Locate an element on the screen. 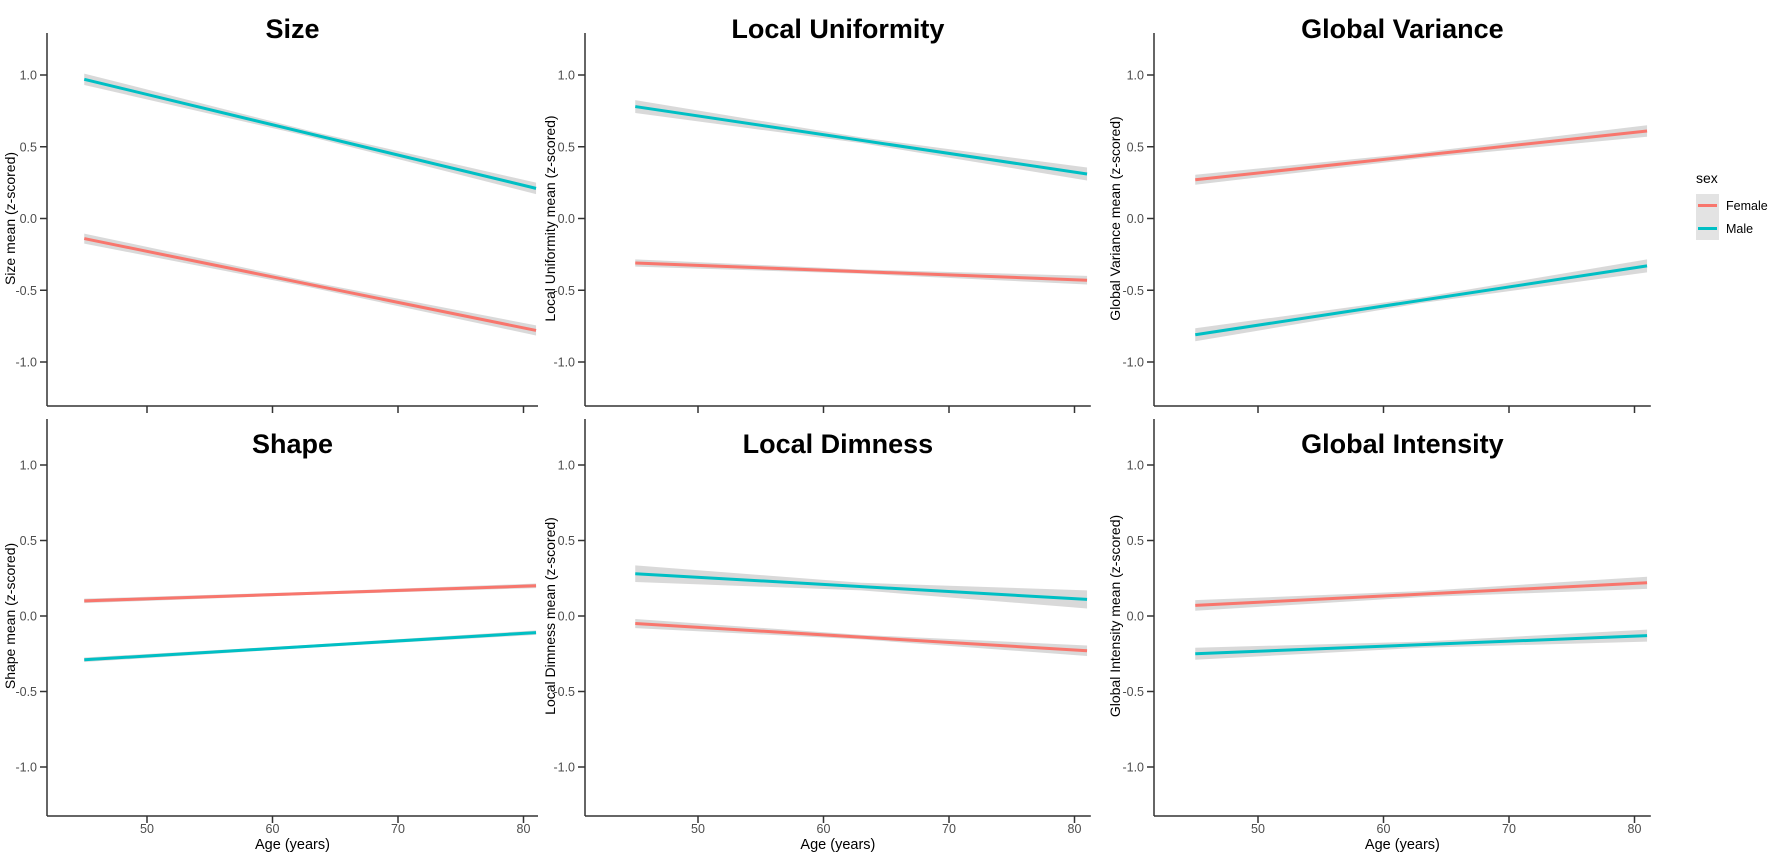 The width and height of the screenshot is (1772, 859). legend-label-female: Female is located at coordinates (1747, 205).